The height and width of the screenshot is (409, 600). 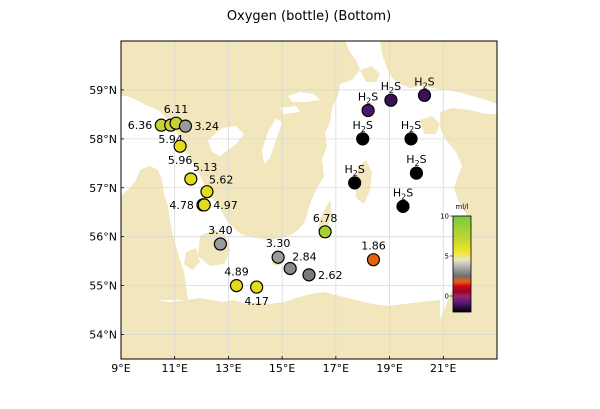 What do you see at coordinates (330, 275) in the screenshot?
I see `station-label: 2.62` at bounding box center [330, 275].